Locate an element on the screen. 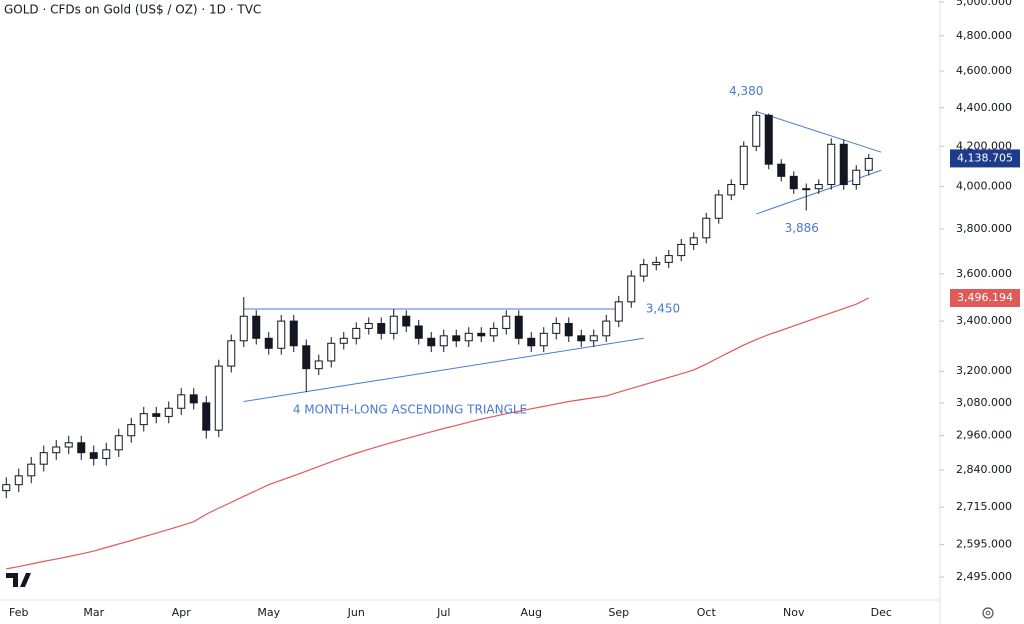 This screenshot has height=624, width=1024. annotation: 4 MONTH-LONG ASCENDING TRIANGLE is located at coordinates (410, 410).